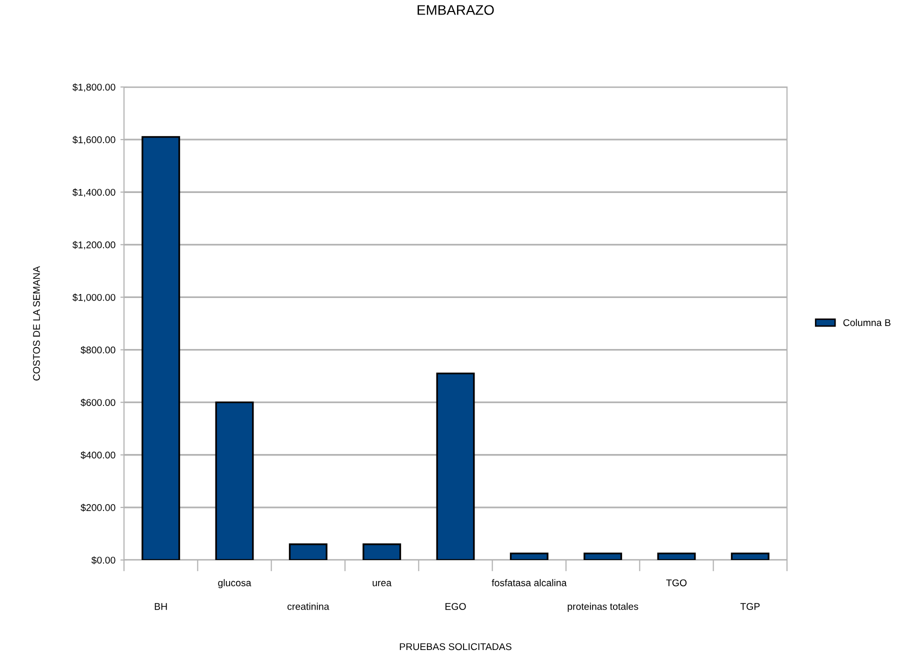 The height and width of the screenshot is (660, 899). I want to click on x-tick-label: EGO, so click(455, 606).